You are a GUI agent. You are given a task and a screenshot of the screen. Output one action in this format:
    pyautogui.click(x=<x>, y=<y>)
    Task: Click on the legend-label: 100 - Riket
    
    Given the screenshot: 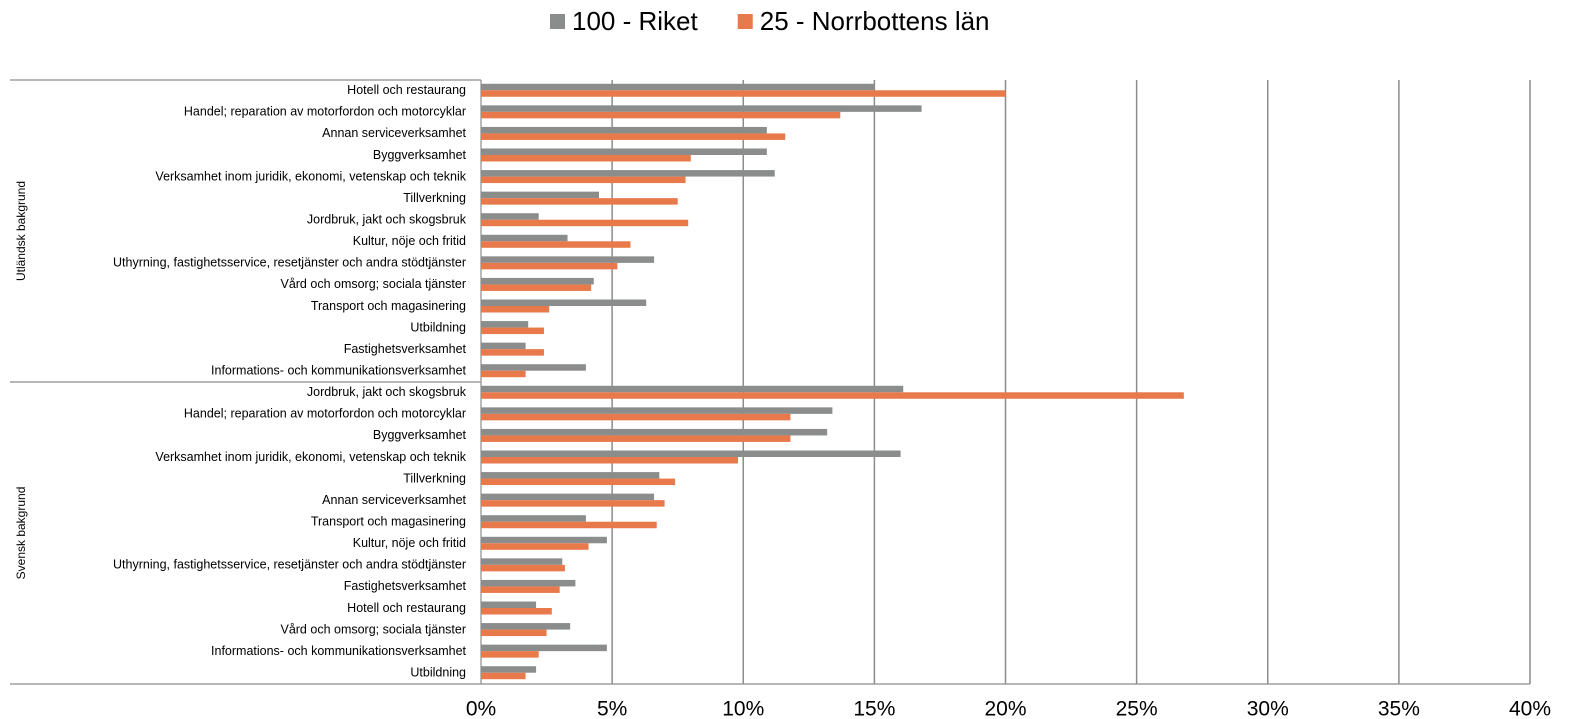 What is the action you would take?
    pyautogui.click(x=635, y=21)
    